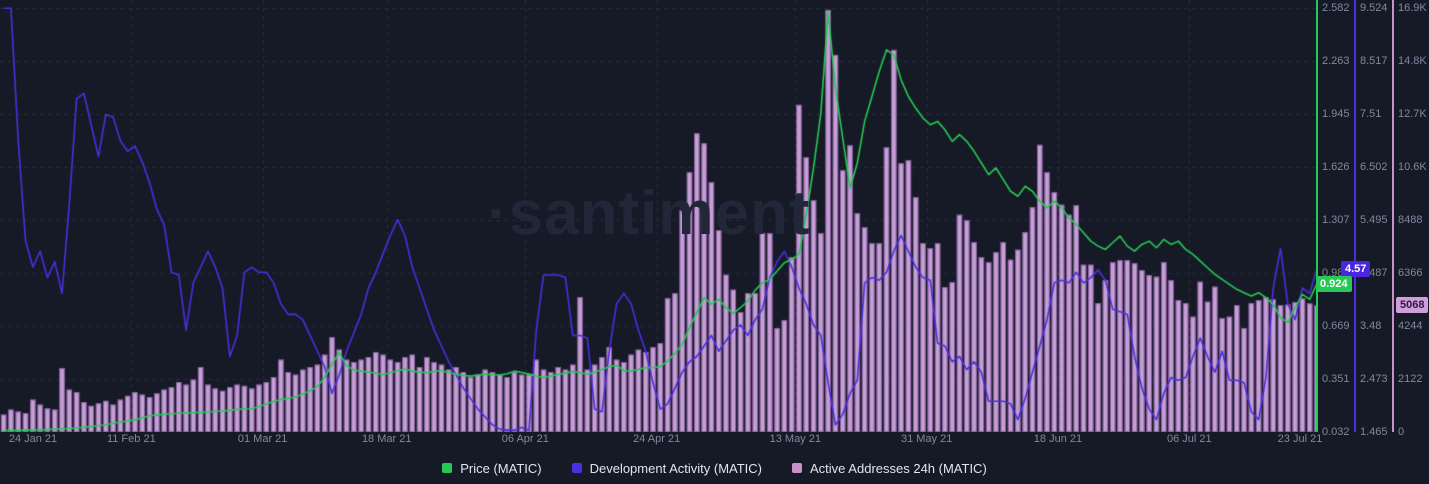  Describe the element at coordinates (1374, 432) in the screenshot. I see `axis-tick-label: 1.465` at that location.